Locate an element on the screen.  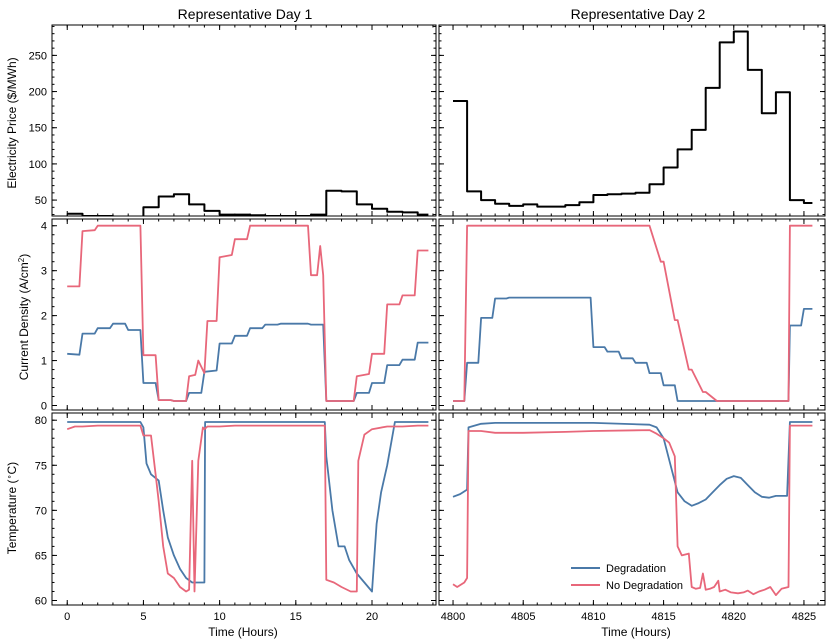
y-tick-label: 75 is located at coordinates (41, 466).